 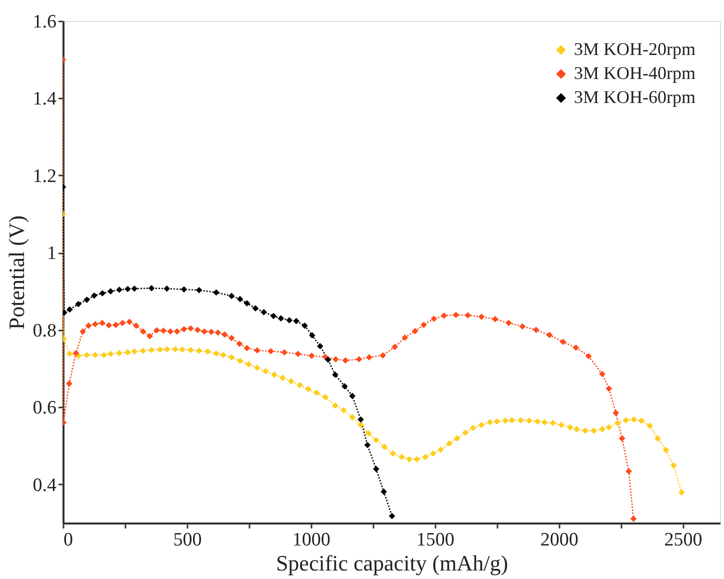 I want to click on y-tick-label: 0.8, so click(x=44, y=331).